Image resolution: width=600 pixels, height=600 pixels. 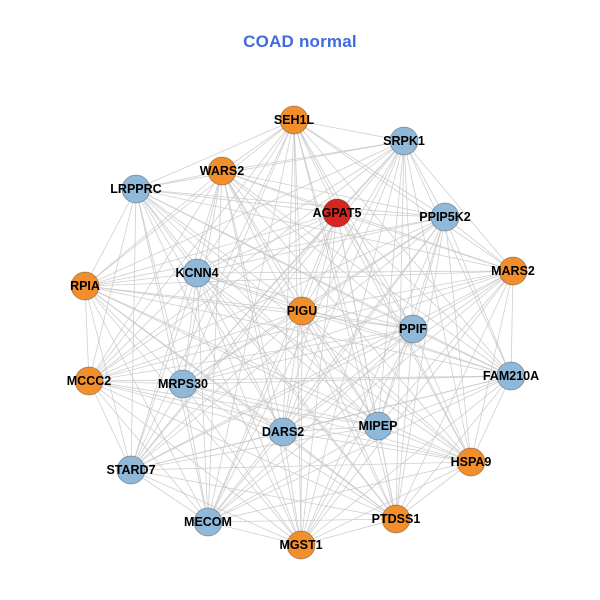 I want to click on network-node-mgst1, so click(x=301, y=545).